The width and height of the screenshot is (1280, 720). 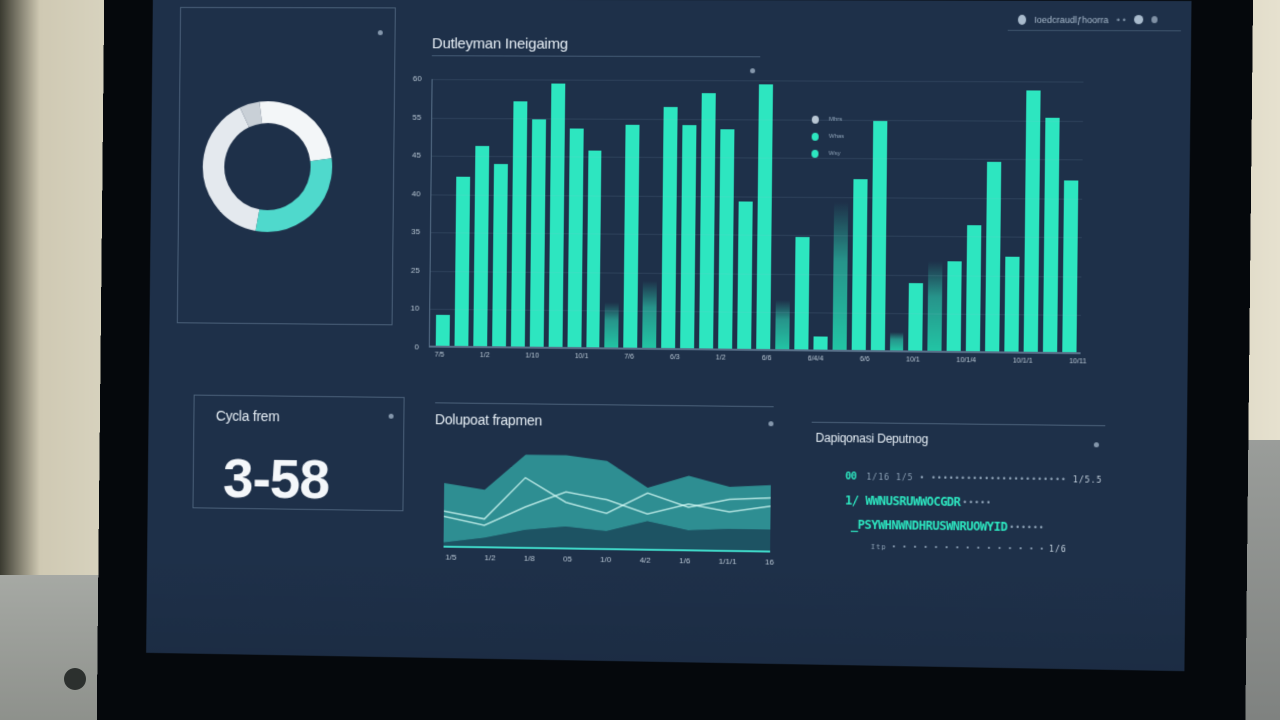 I want to click on y-tick-label: 45, so click(x=416, y=155).